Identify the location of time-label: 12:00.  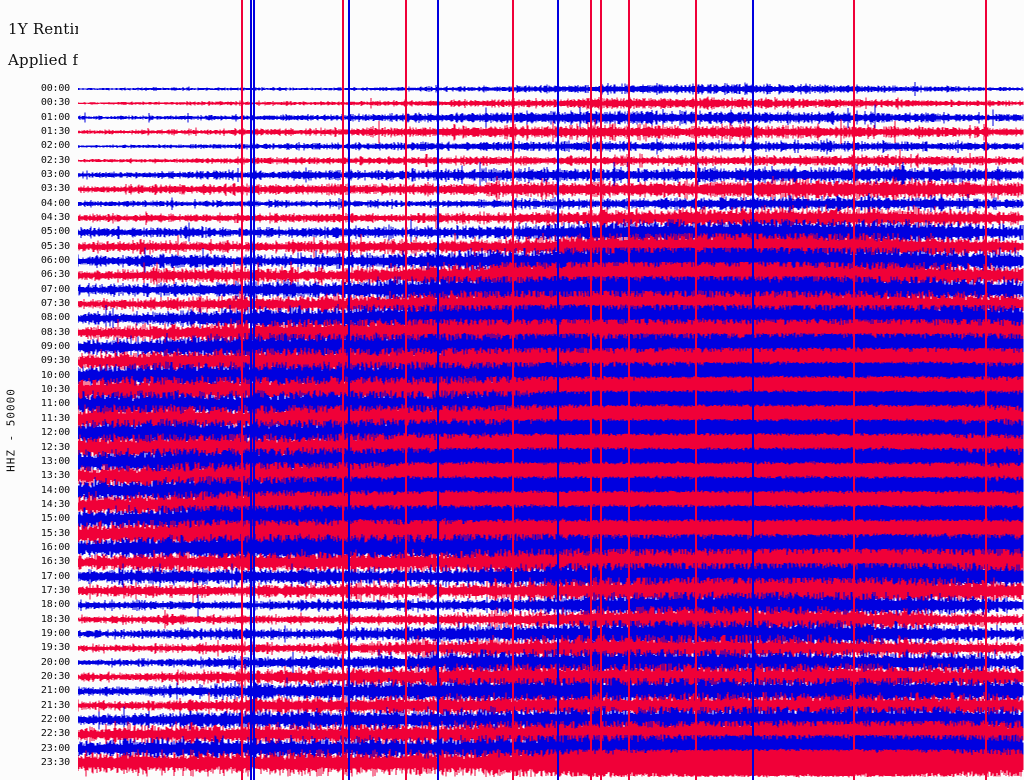
(55, 433).